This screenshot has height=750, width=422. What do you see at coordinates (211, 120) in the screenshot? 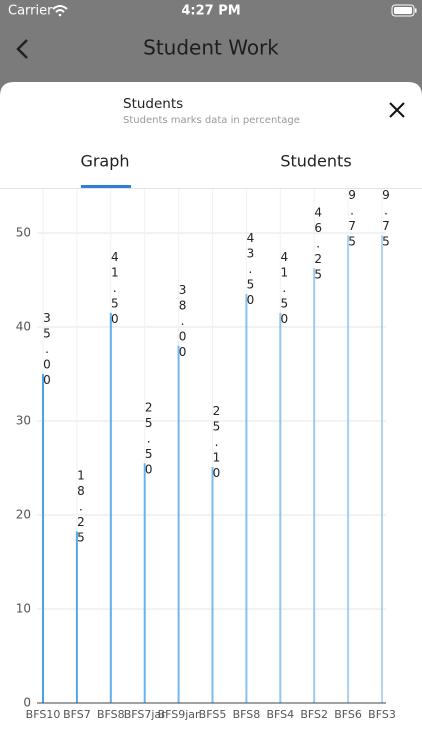
I see `sheet-subtitle: Students marks data in percentage` at bounding box center [211, 120].